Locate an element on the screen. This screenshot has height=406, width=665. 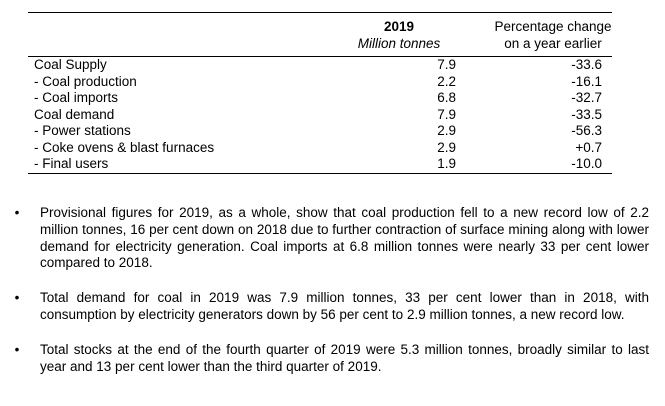
row-value: 6.8 is located at coordinates (446, 97).